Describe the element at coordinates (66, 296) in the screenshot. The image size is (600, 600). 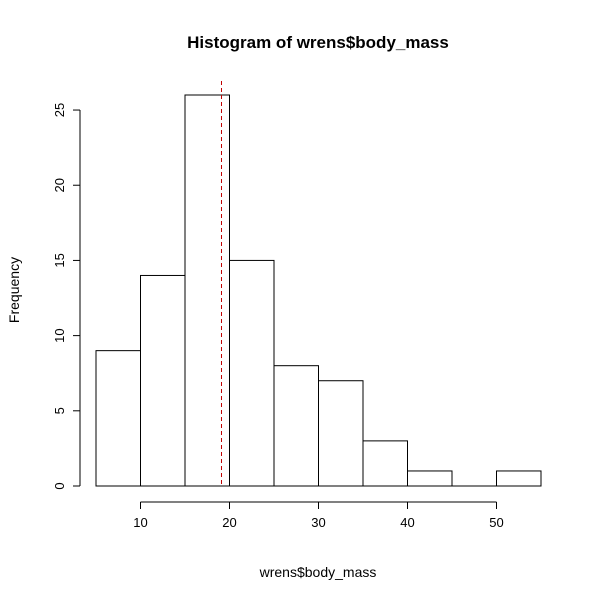
I see `y-axis: 0 5 10 15 20 25` at that location.